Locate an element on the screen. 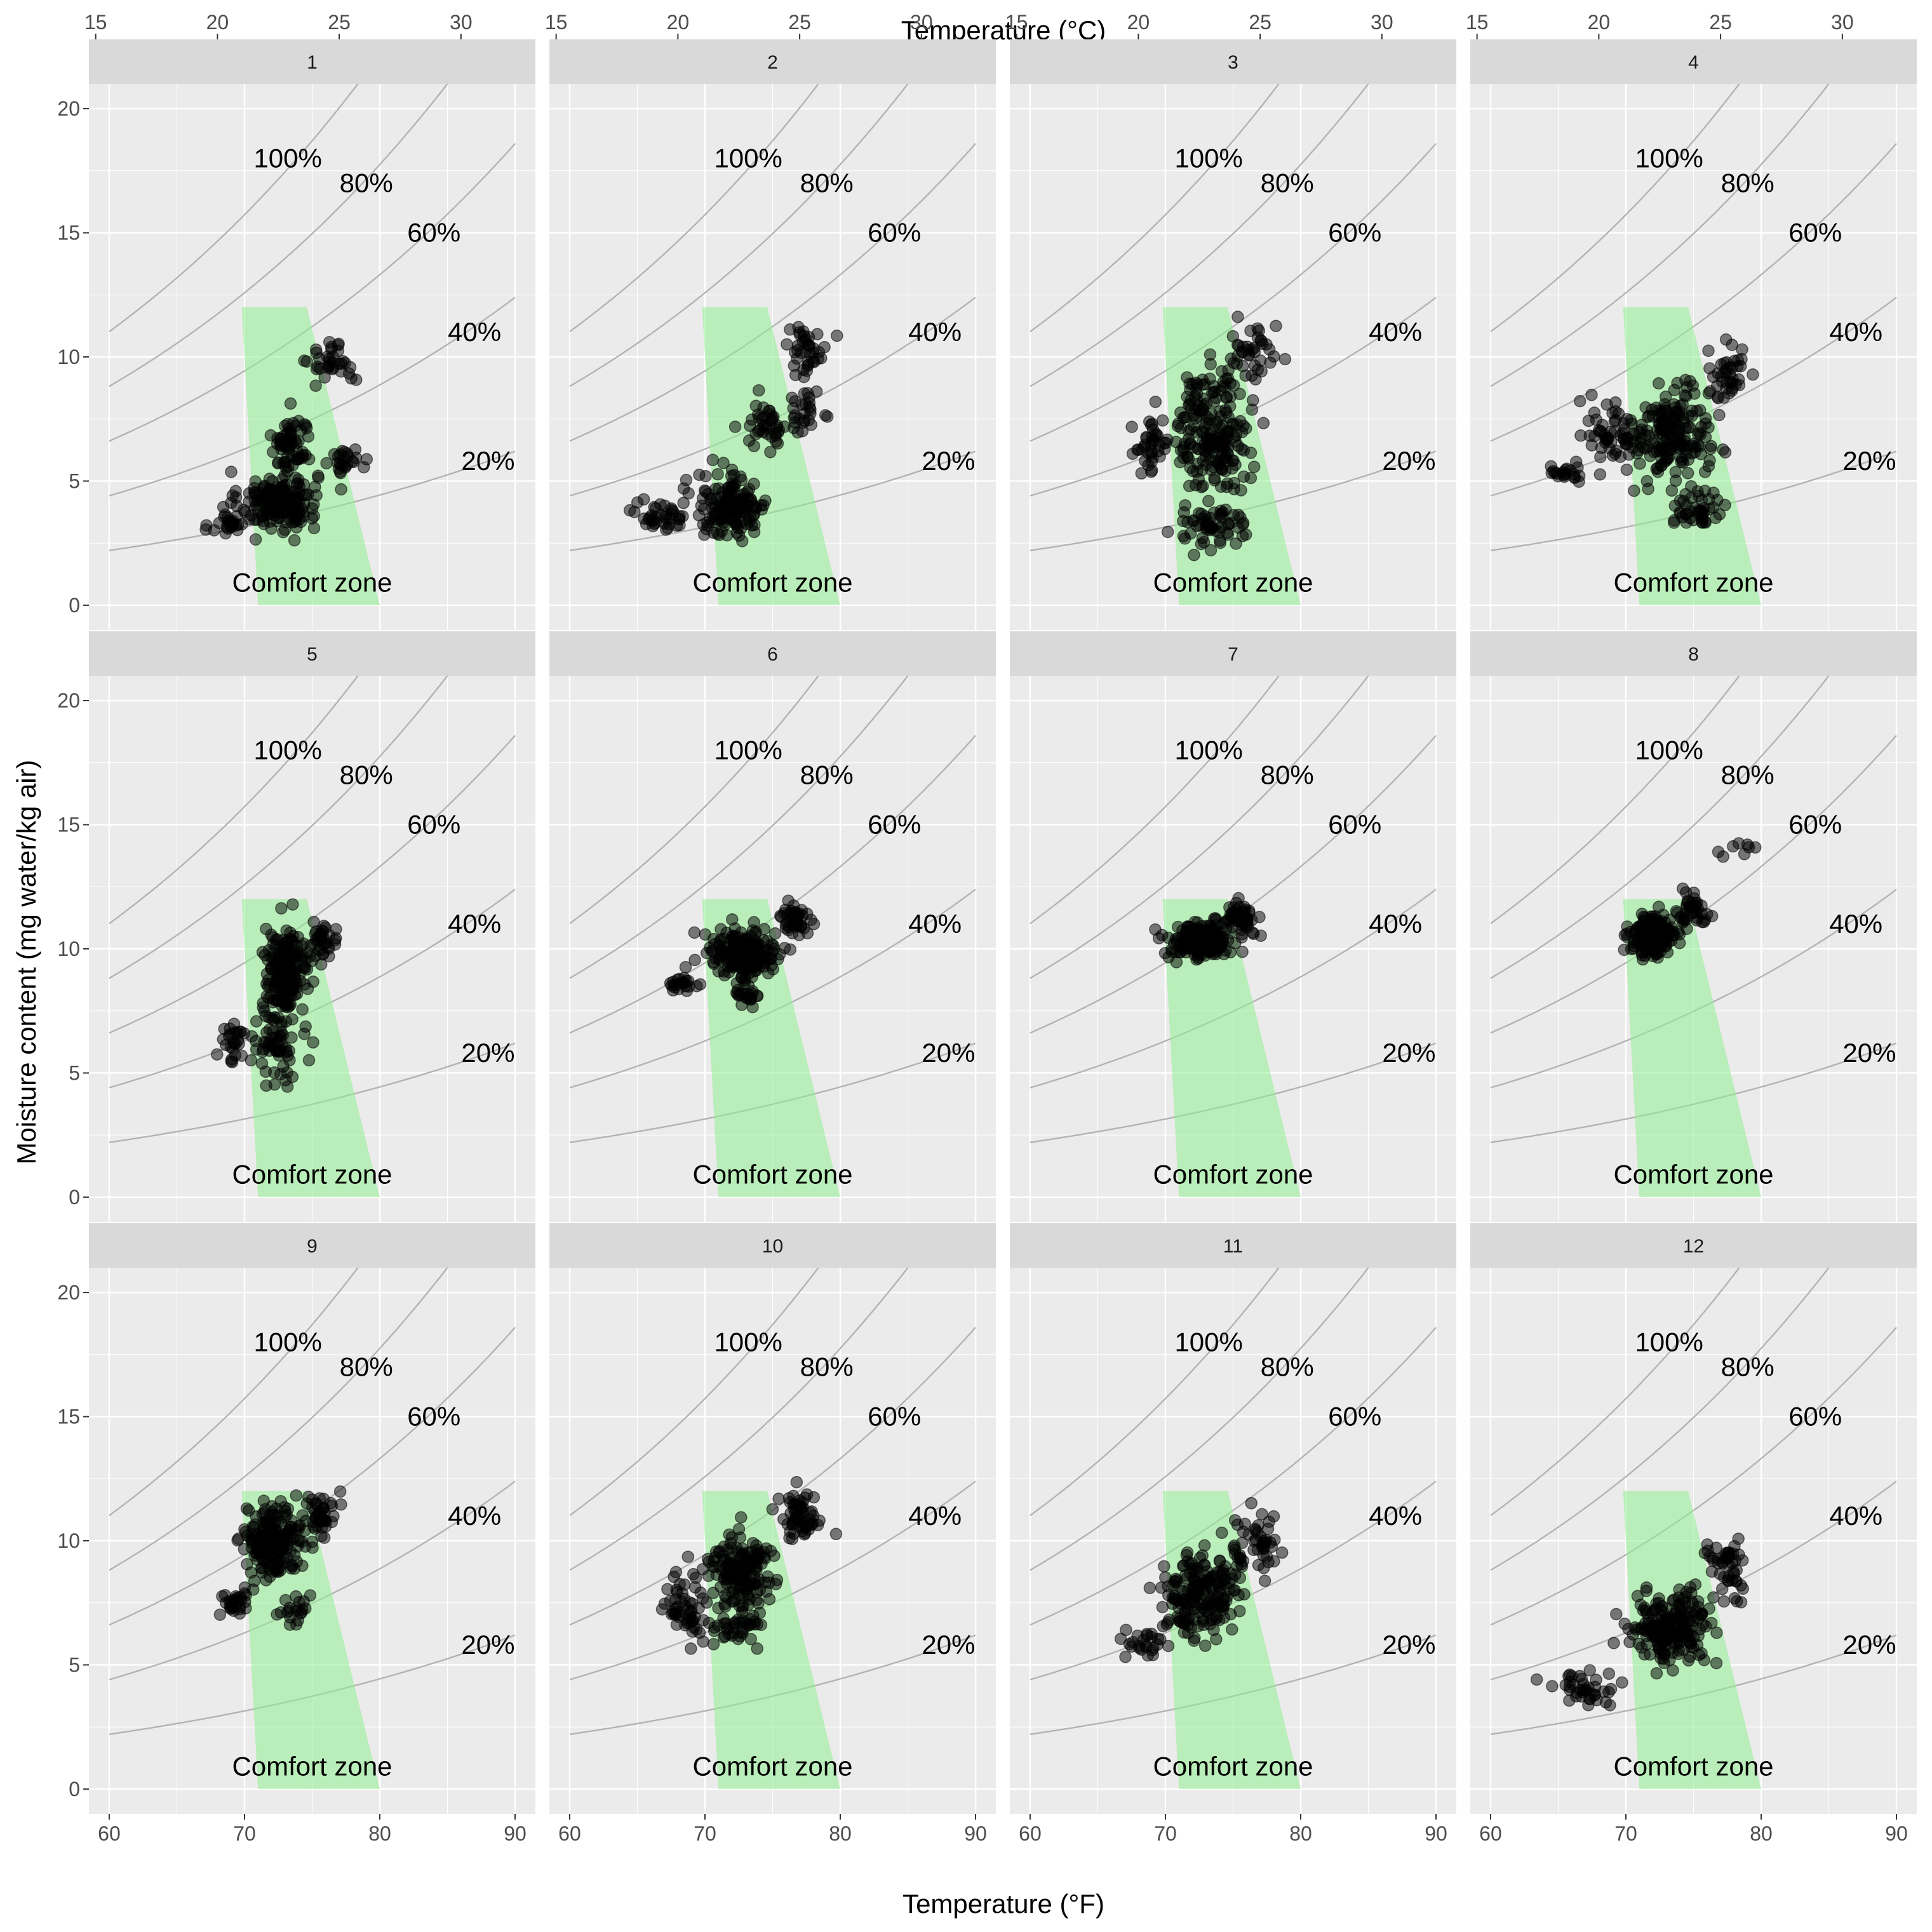 The height and width of the screenshot is (1932, 1932). facet-strip-label: 4 is located at coordinates (1693, 62).